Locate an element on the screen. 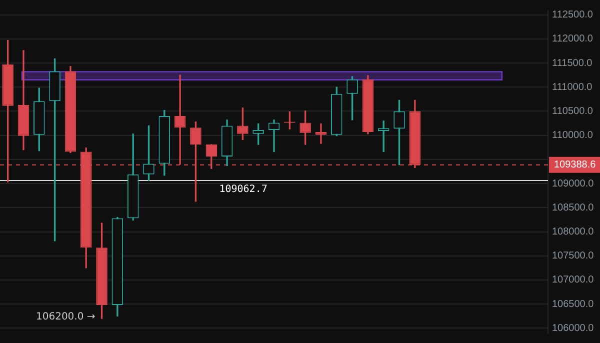 This screenshot has height=343, width=600. y-tick-label: 111500.0 is located at coordinates (572, 63).